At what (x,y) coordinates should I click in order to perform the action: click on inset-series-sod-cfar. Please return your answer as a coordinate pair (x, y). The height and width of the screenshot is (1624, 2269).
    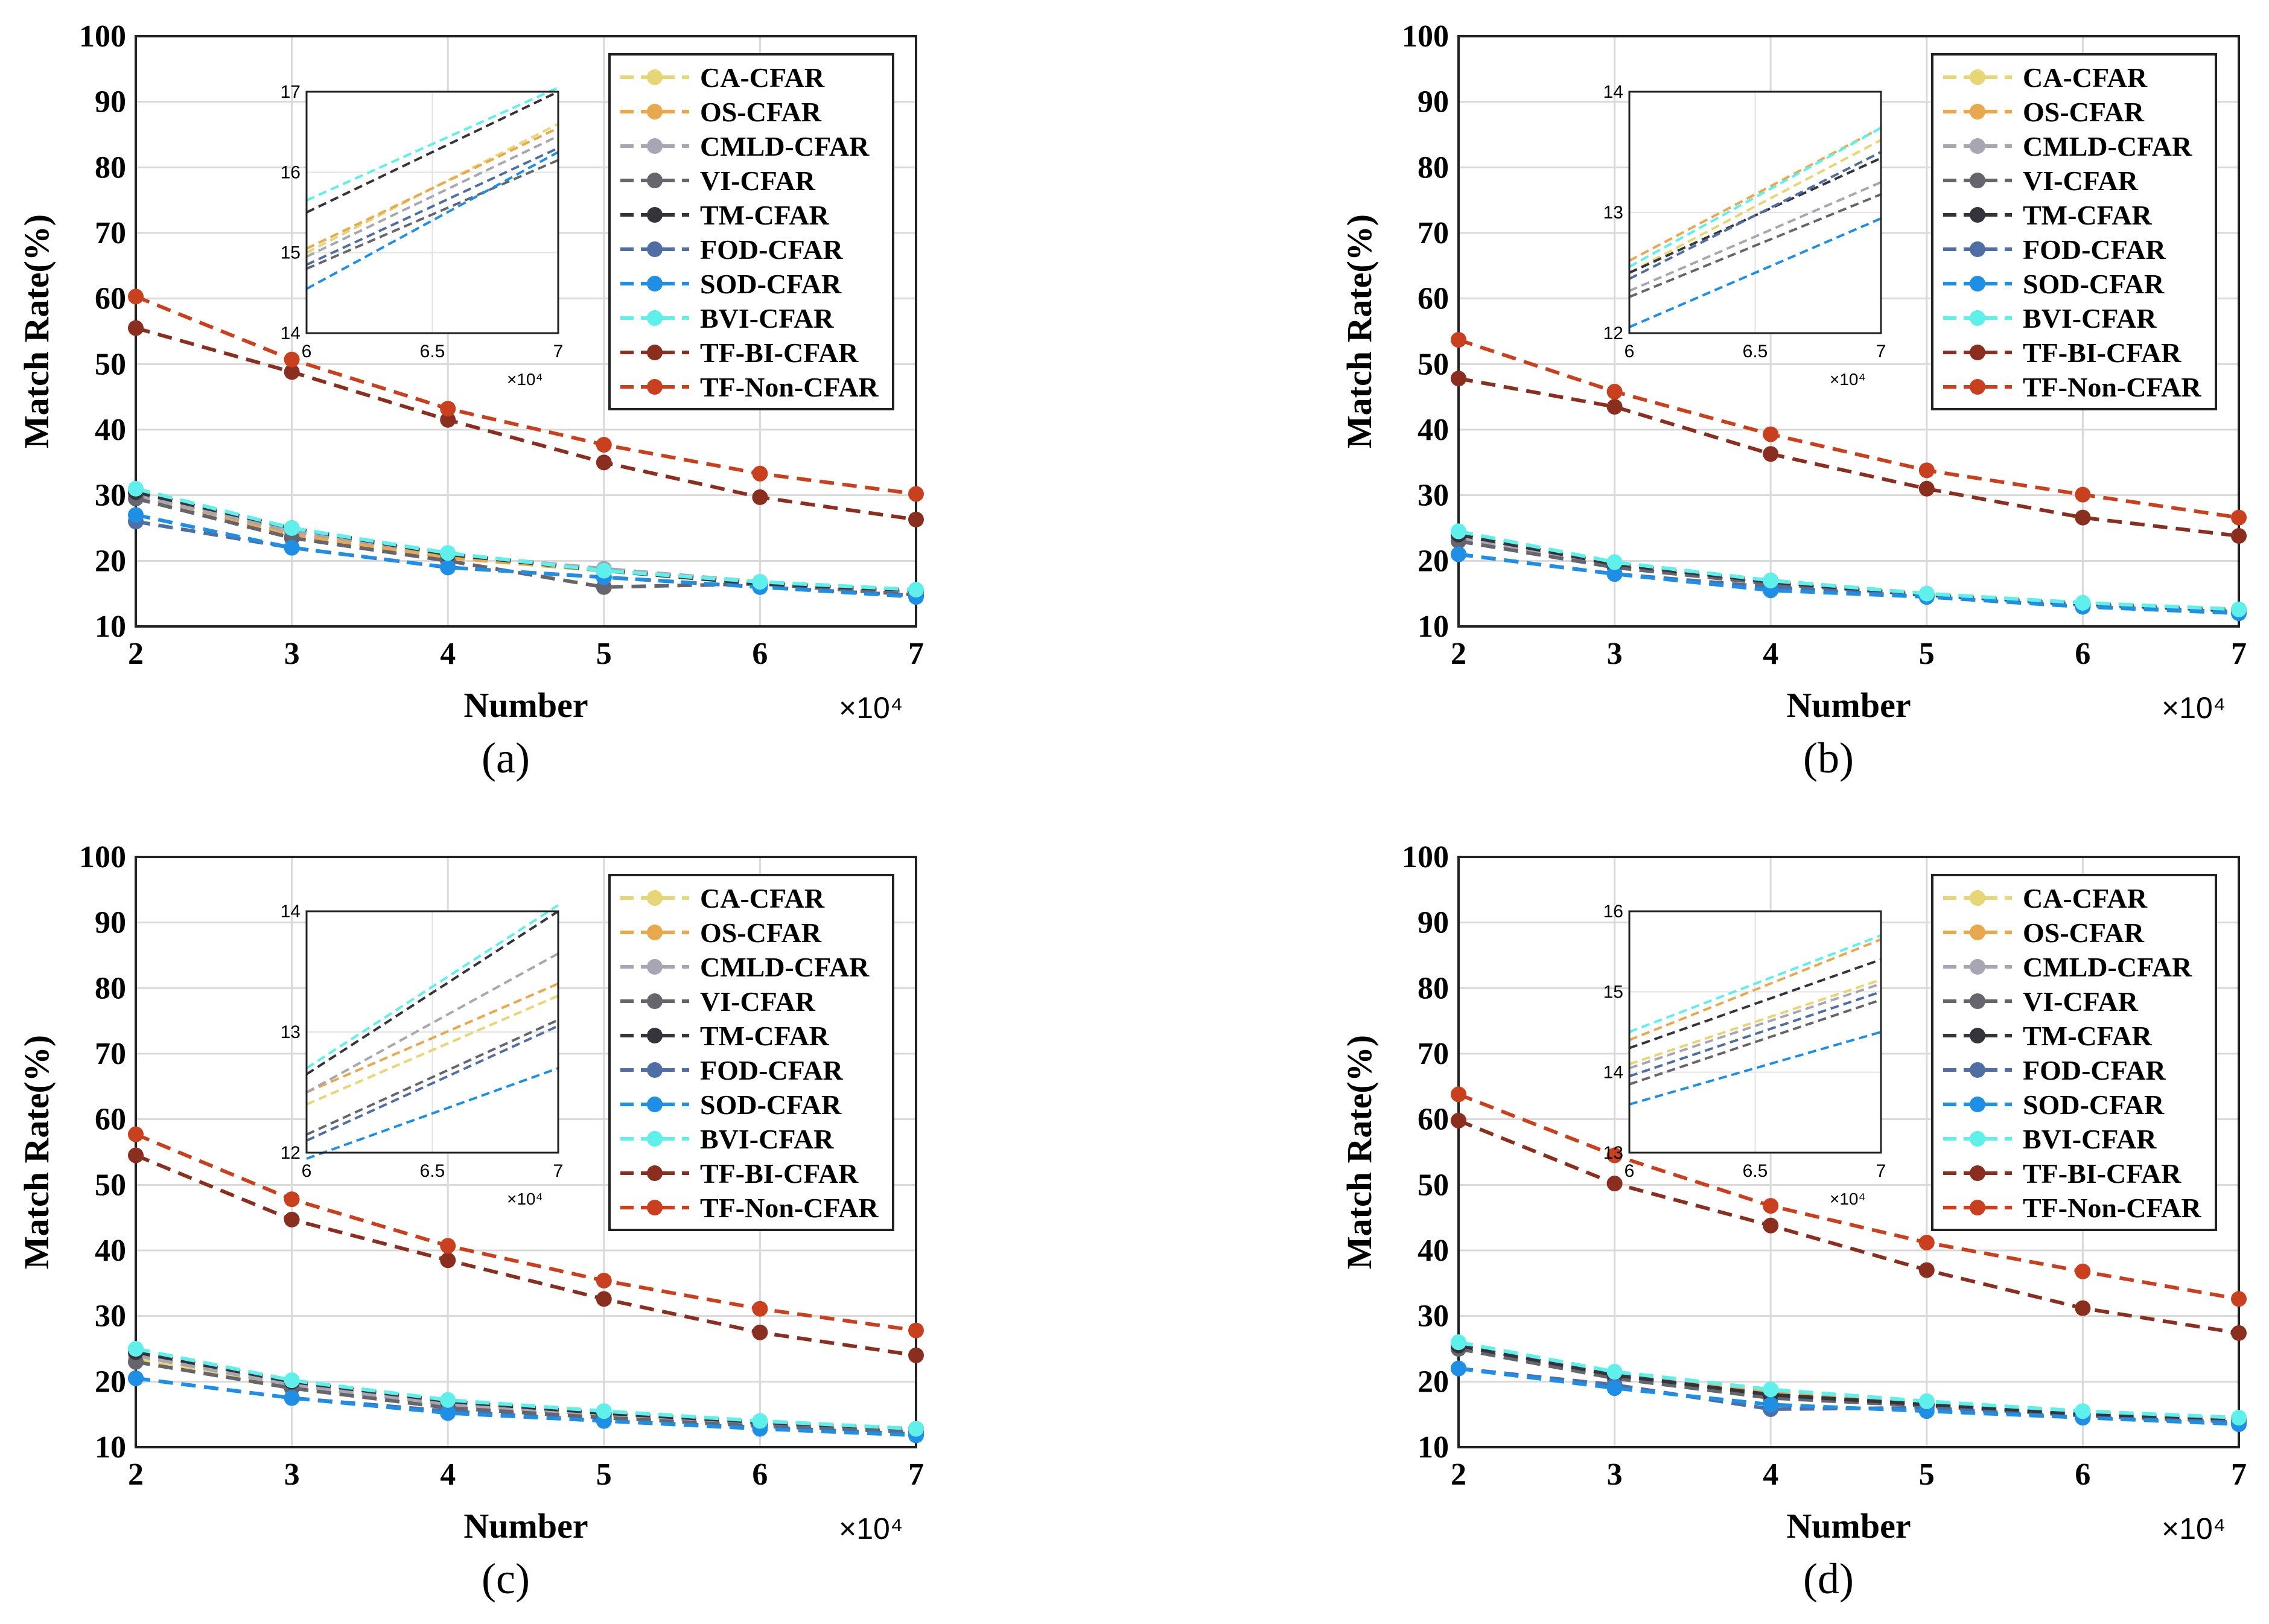
    Looking at the image, I should click on (432, 1113).